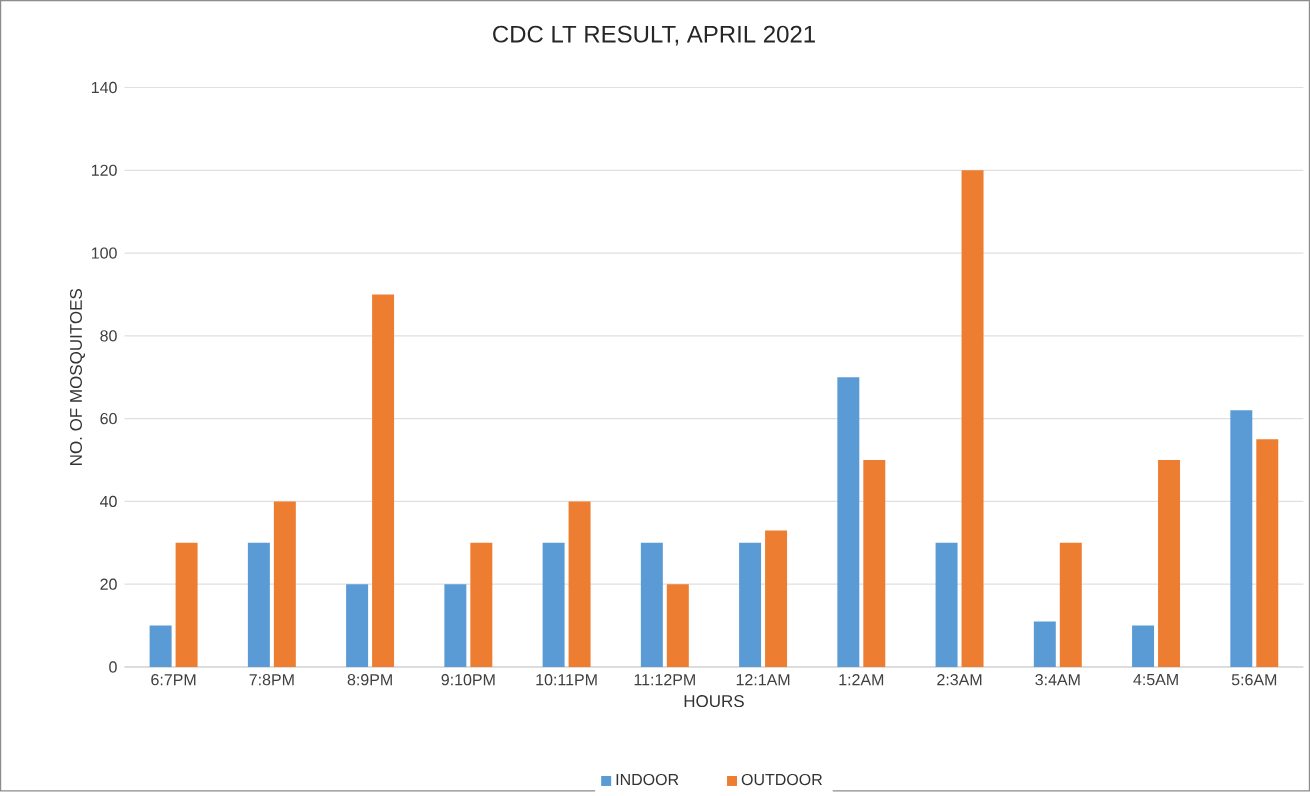  I want to click on y-axis-title: NO. OF MOSQUITOES, so click(77, 376).